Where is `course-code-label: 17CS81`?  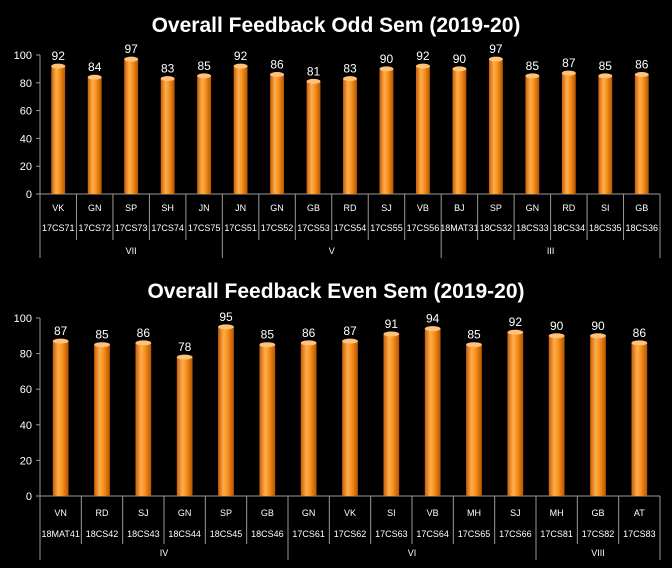 course-code-label: 17CS81 is located at coordinates (556, 534).